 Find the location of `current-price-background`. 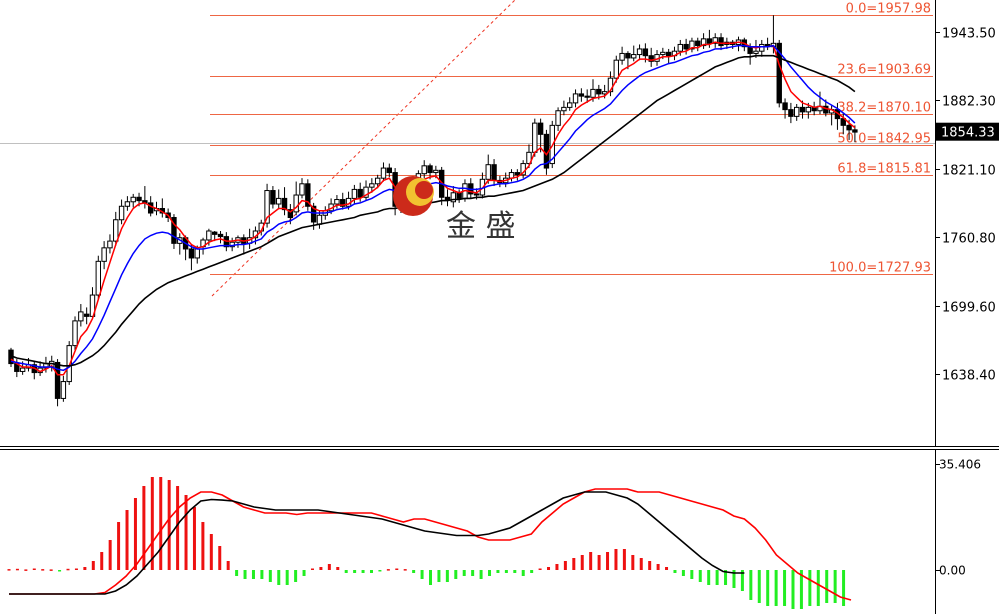

current-price-background is located at coordinates (967, 131).